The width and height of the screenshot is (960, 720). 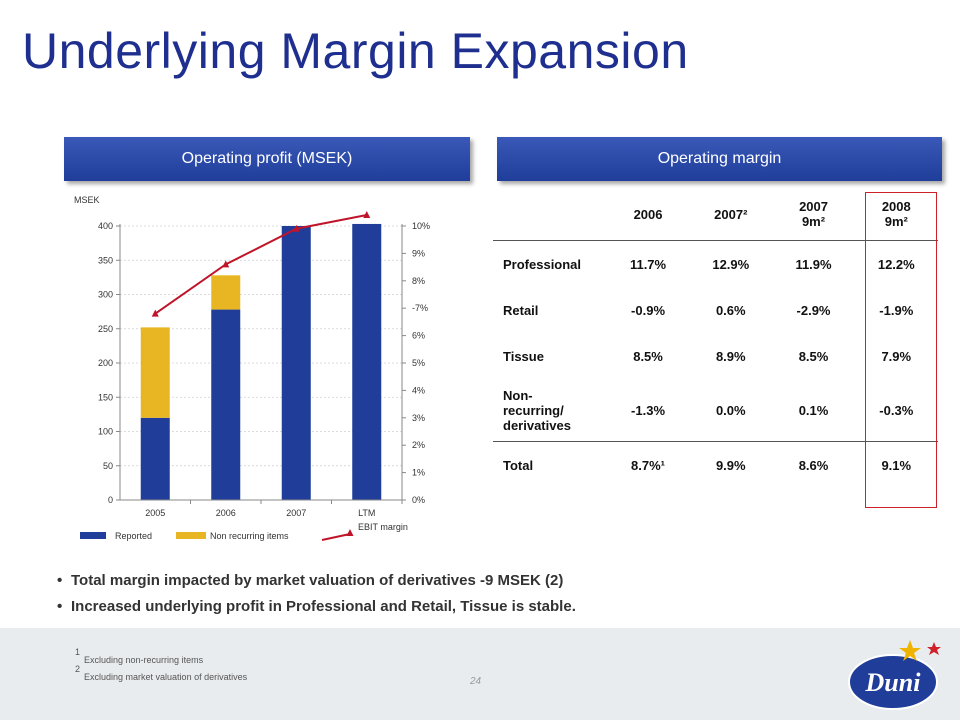 What do you see at coordinates (108, 466) in the screenshot?
I see `y-tick-label: 50` at bounding box center [108, 466].